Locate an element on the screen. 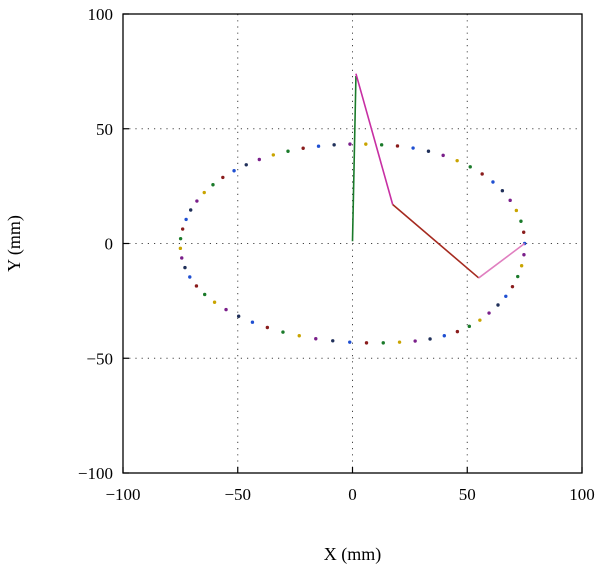 Image resolution: width=600 pixels, height=573 pixels. y-tick-label: 100 is located at coordinates (101, 14).